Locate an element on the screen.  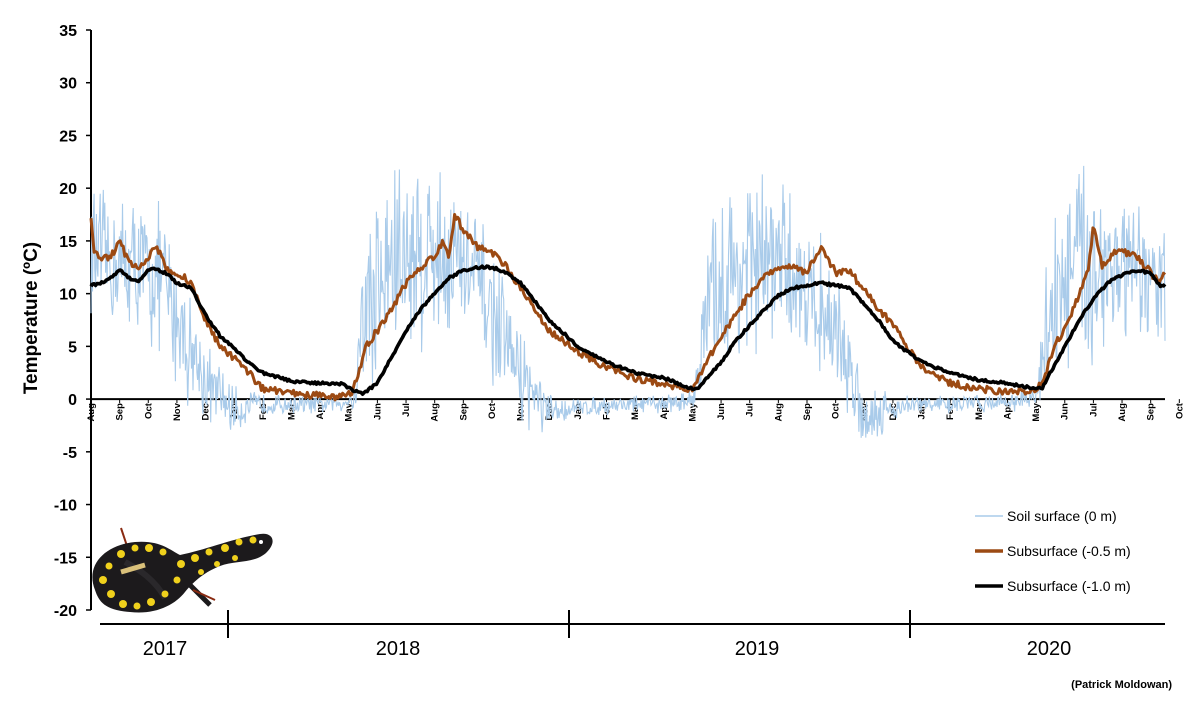
year-label: 2019 is located at coordinates (757, 649).